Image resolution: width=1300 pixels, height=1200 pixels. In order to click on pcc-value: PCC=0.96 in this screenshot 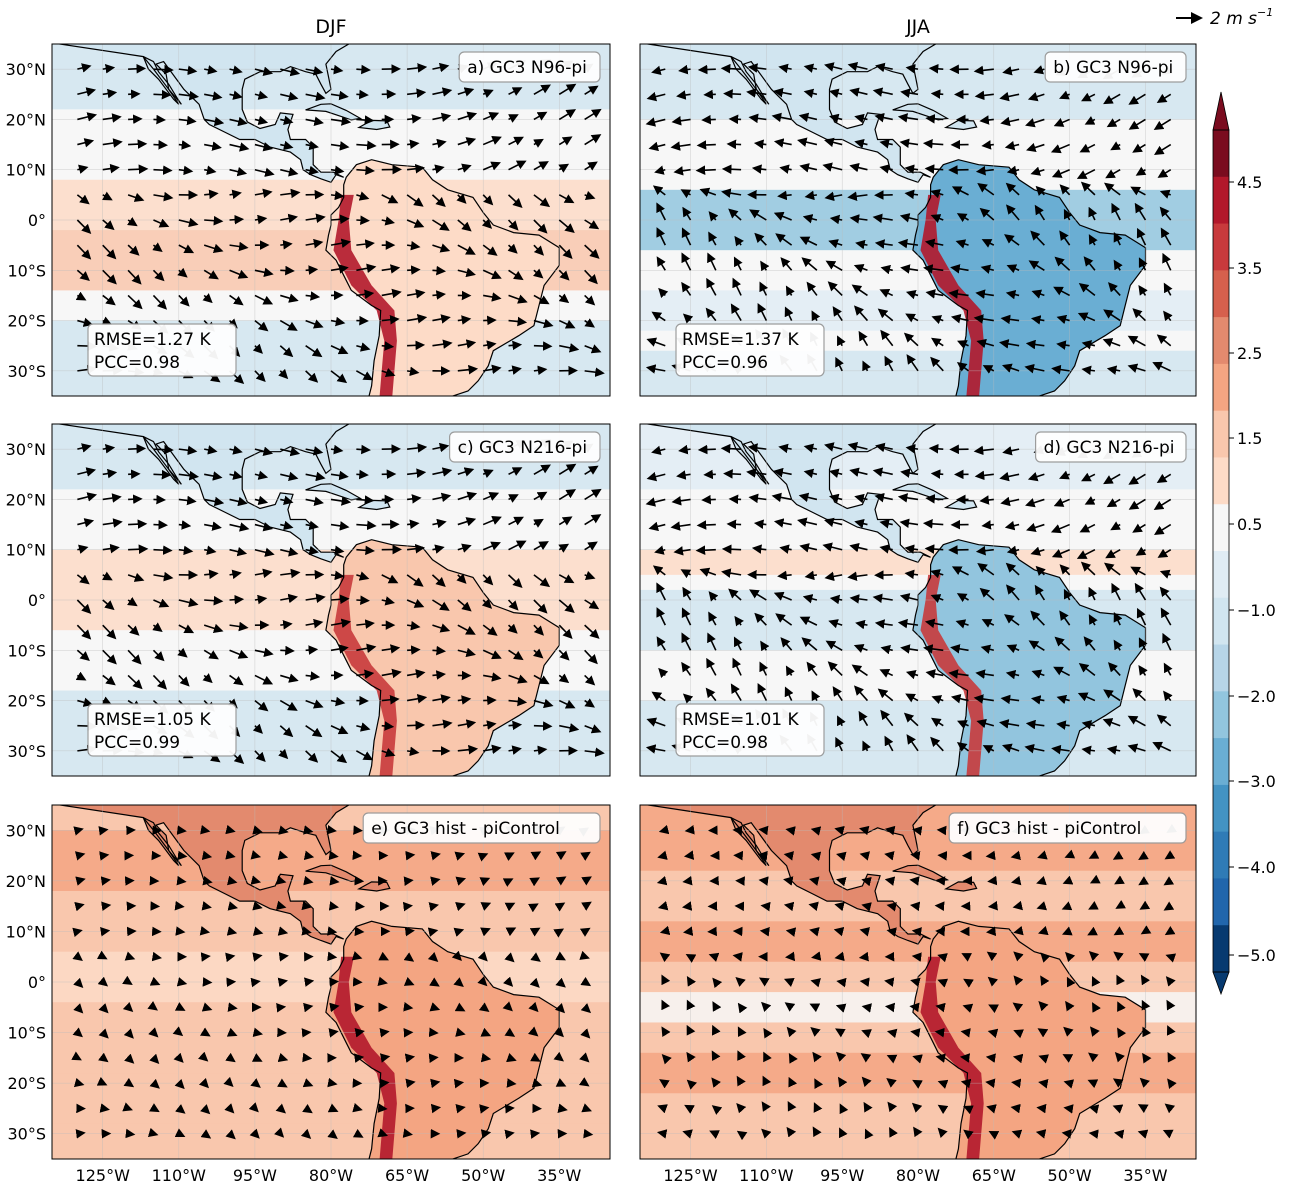, I will do `click(725, 363)`.